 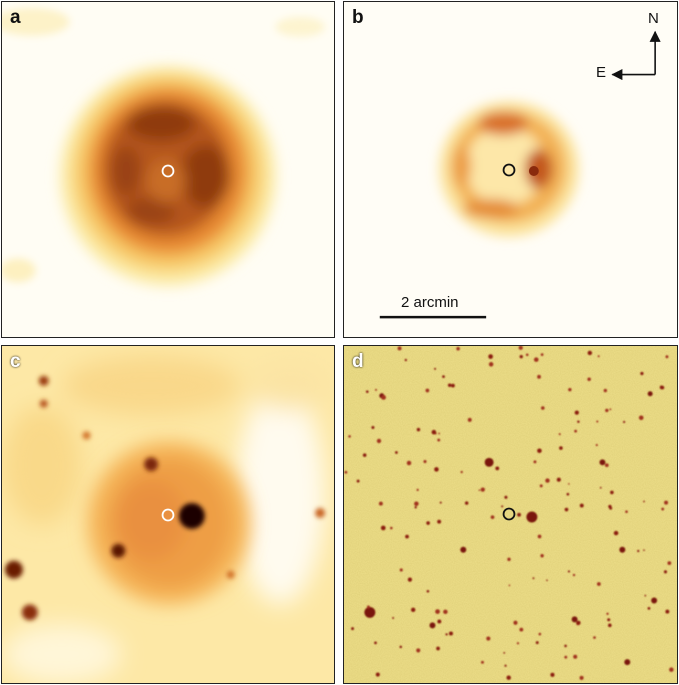 I want to click on panel-label-a: a, so click(x=15, y=17).